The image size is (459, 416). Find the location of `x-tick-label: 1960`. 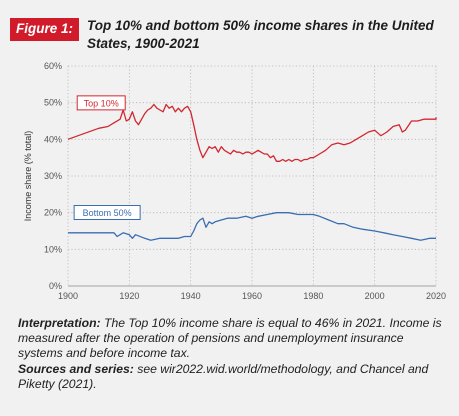

x-tick-label: 1960 is located at coordinates (252, 296).